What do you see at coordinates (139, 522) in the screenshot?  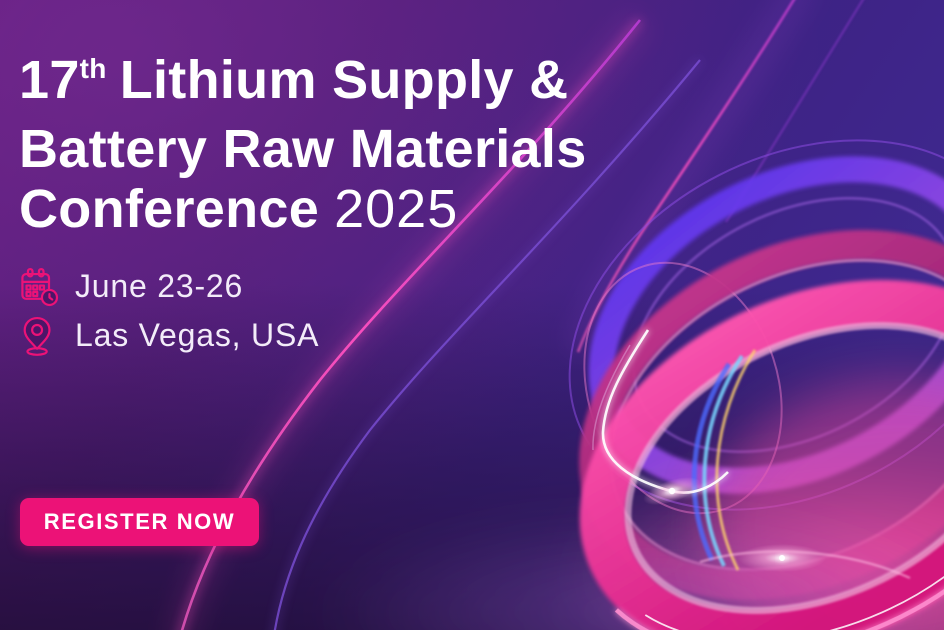 I see `register-now-button: REGISTER NOW` at bounding box center [139, 522].